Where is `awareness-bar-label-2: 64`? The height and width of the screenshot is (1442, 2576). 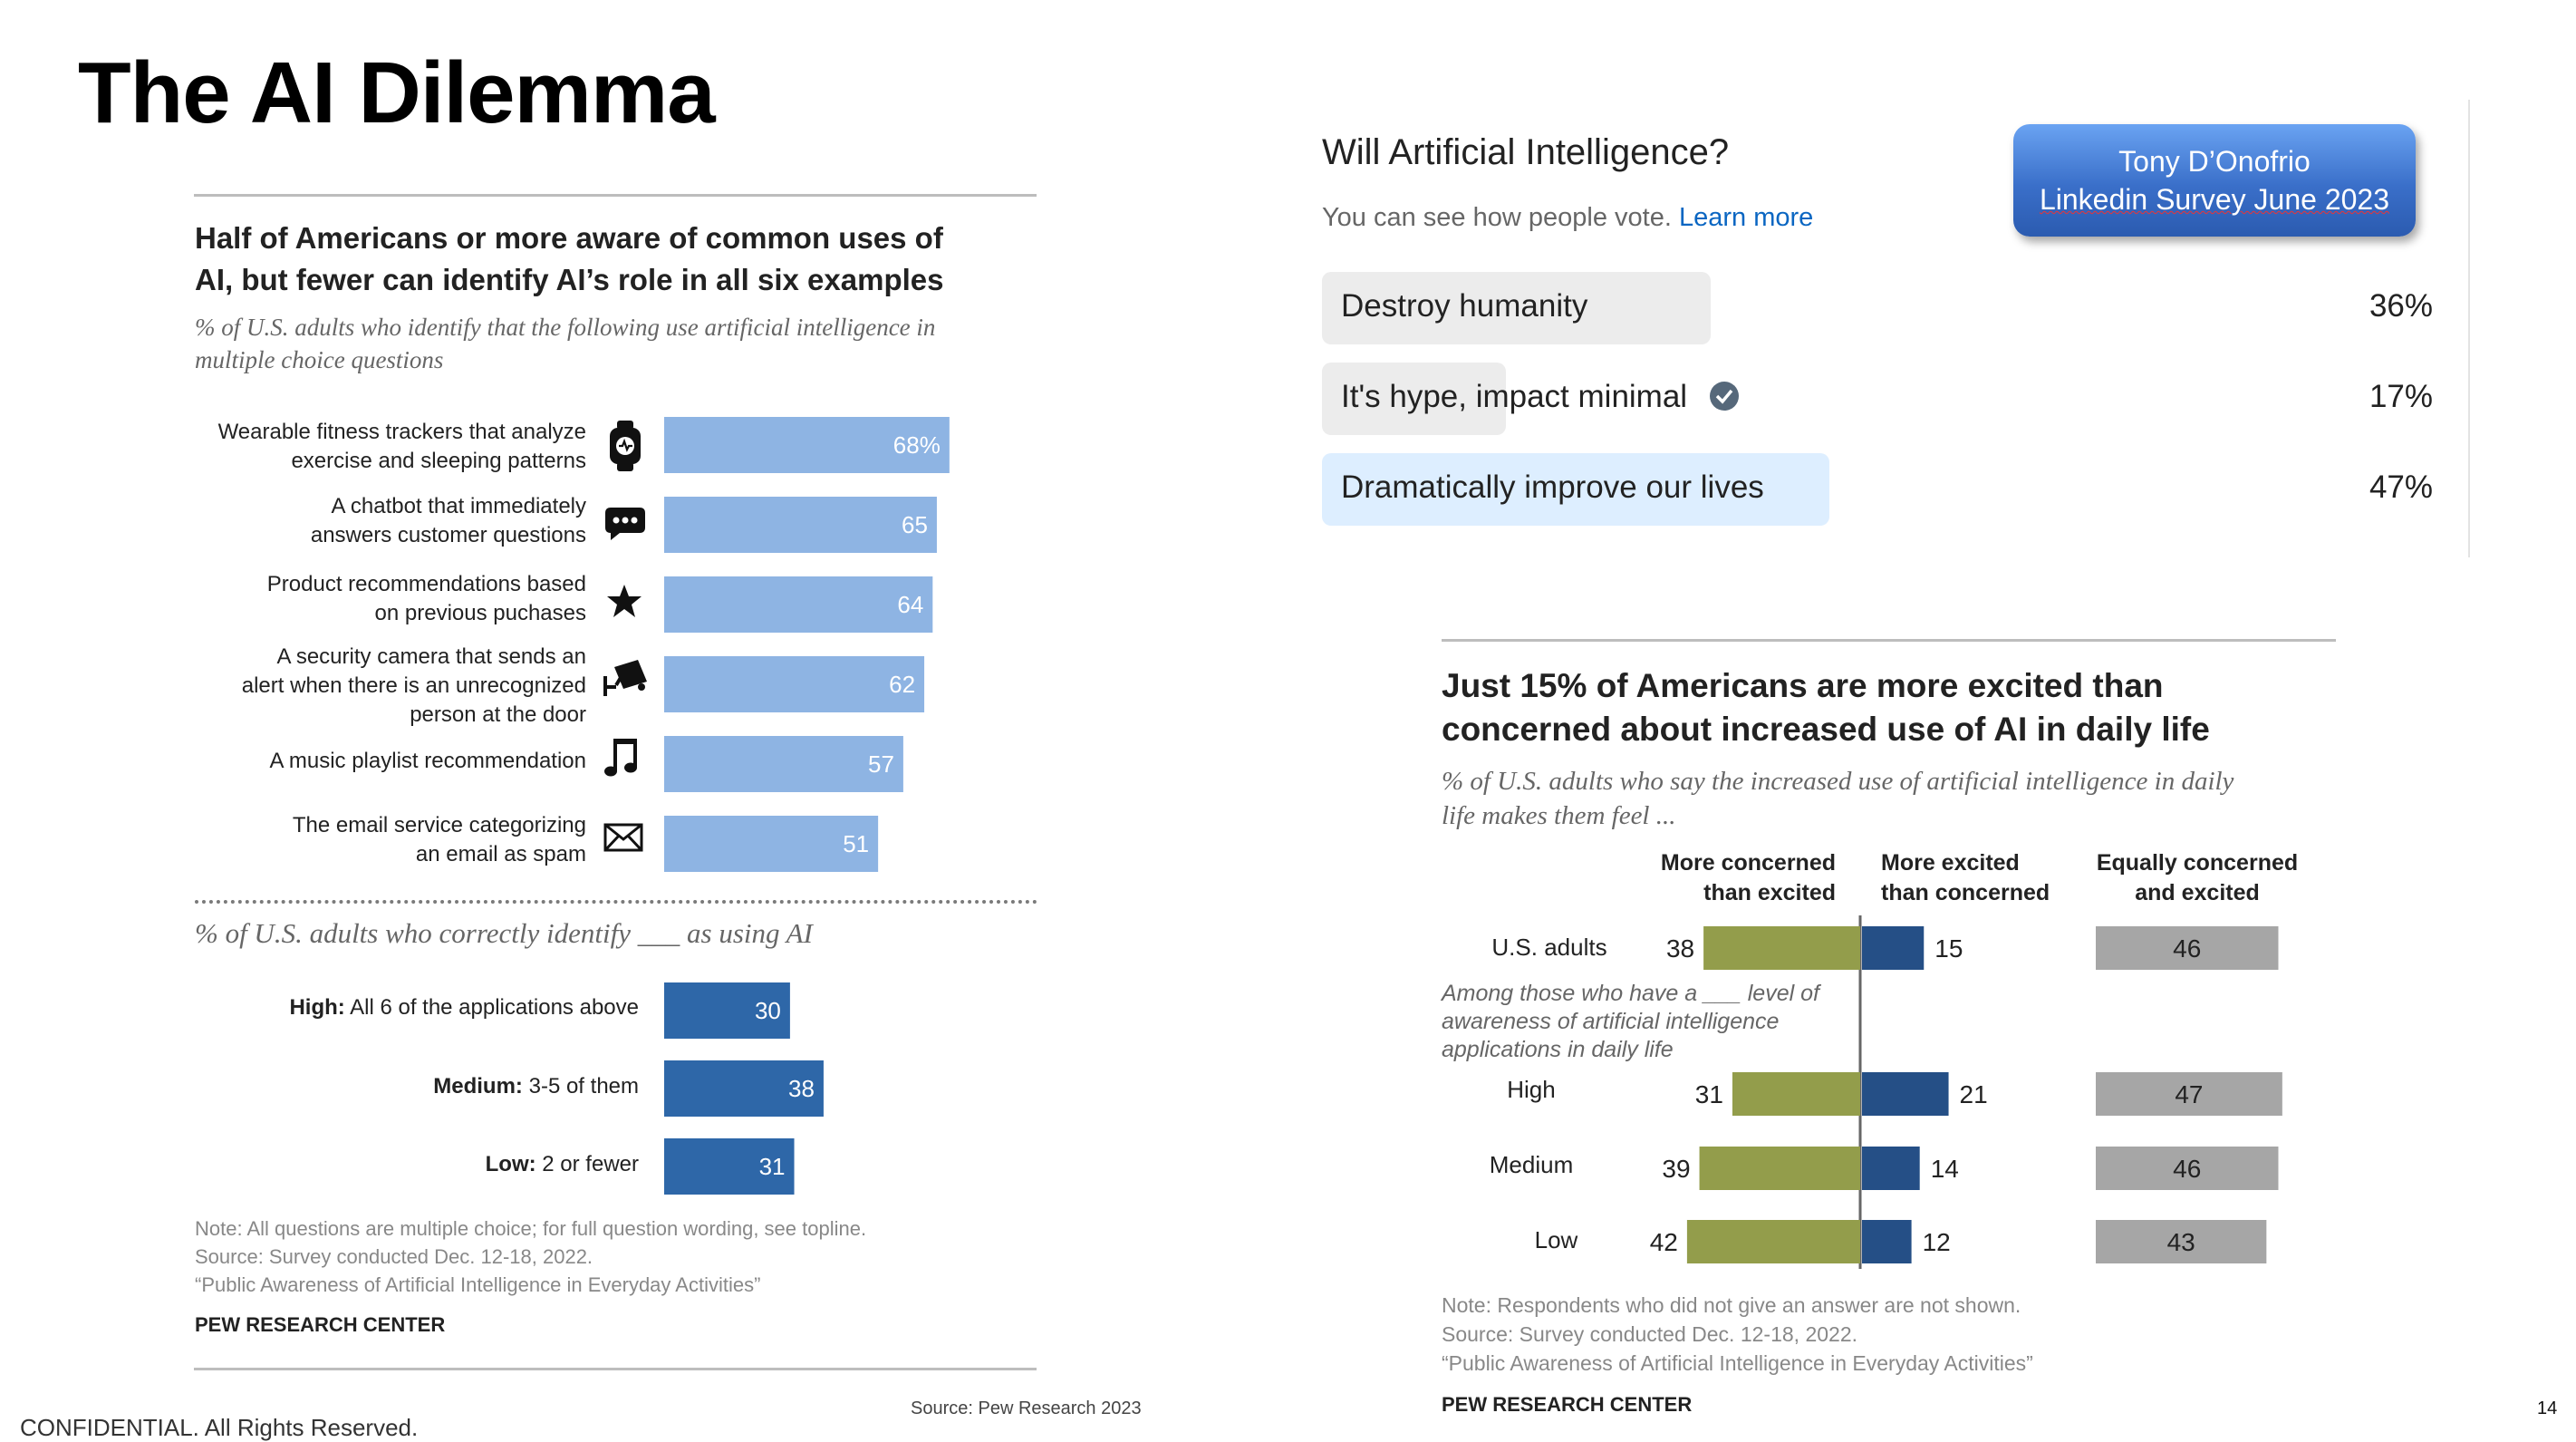 awareness-bar-label-2: 64 is located at coordinates (910, 604).